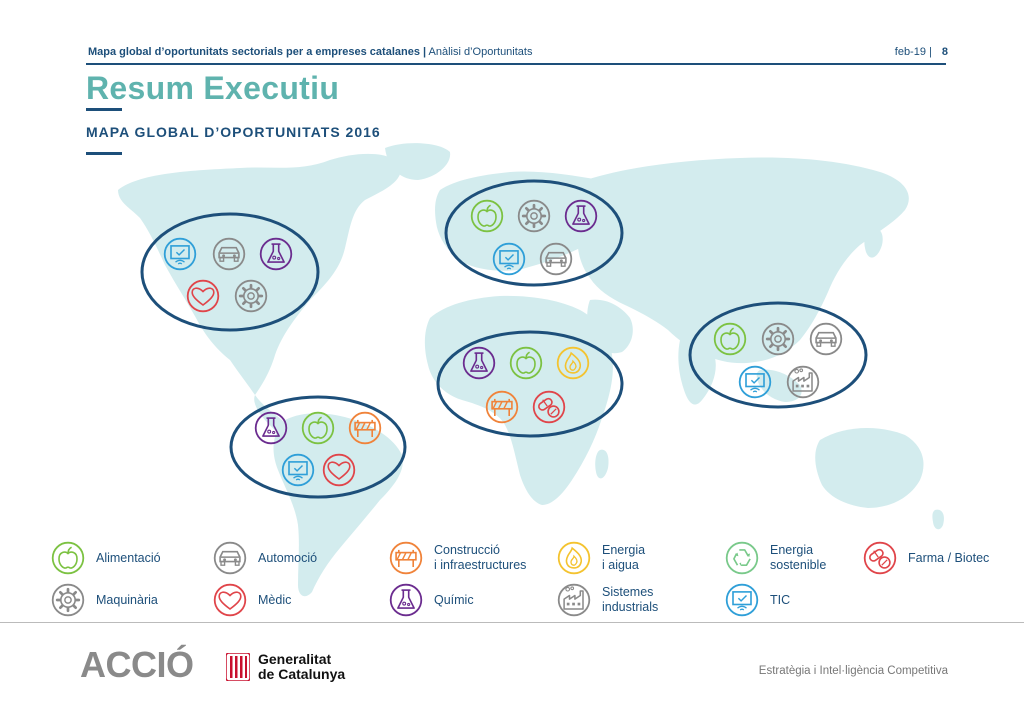 The height and width of the screenshot is (709, 1024). Describe the element at coordinates (230, 600) in the screenshot. I see `heart-icon` at that location.